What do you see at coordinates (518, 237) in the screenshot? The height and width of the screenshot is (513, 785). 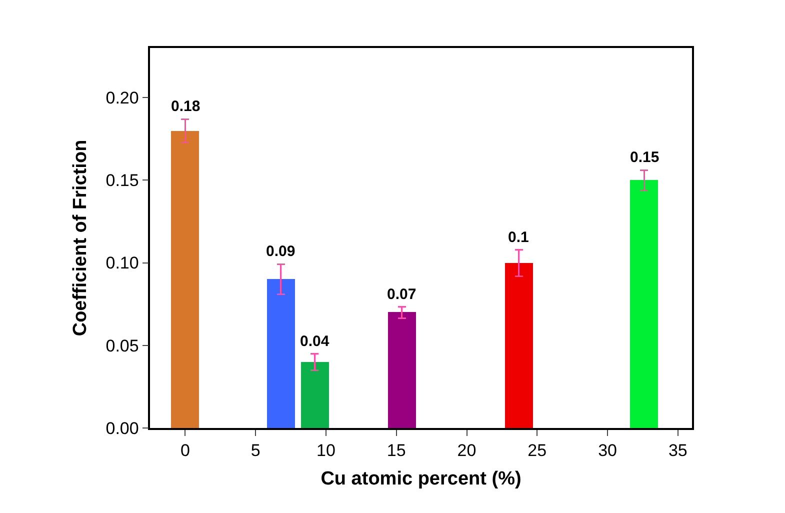 I see `data-label: 0.1` at bounding box center [518, 237].